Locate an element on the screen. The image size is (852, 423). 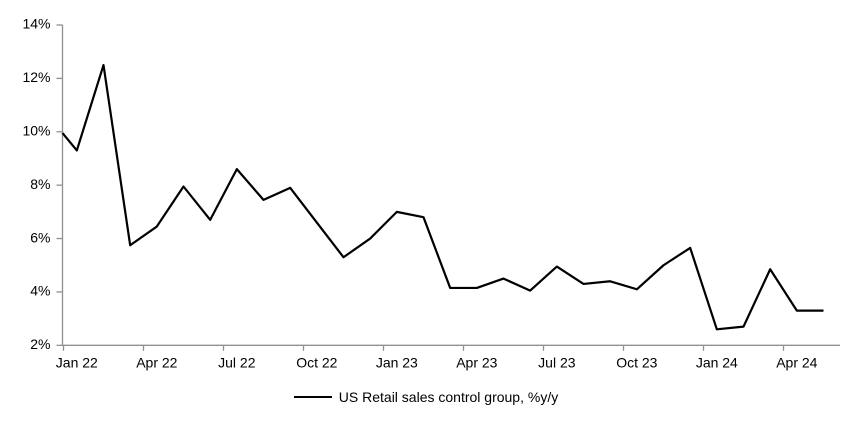
x-tick-label: Oct 23 is located at coordinates (636, 362).